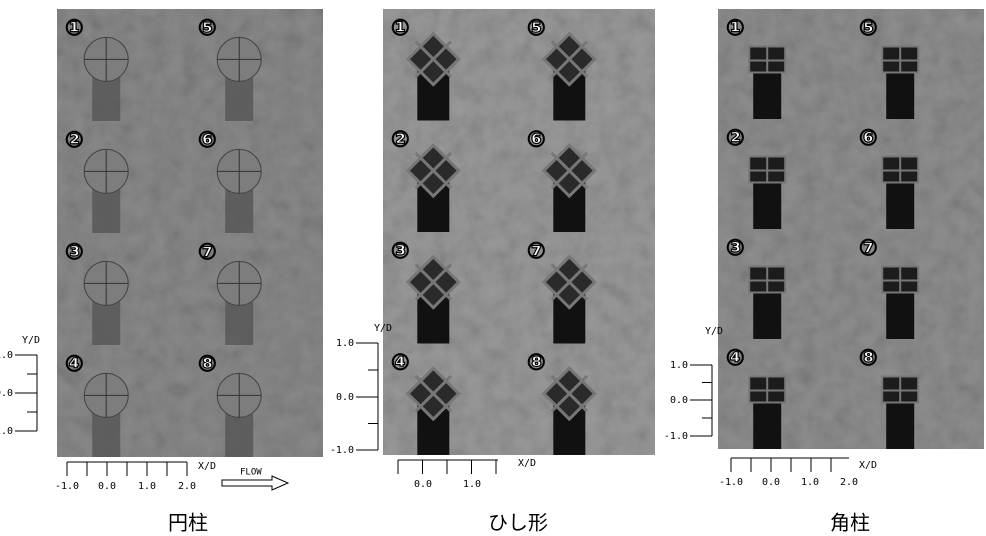  I want to click on y-tick-label: -1.0, so click(6, 431).